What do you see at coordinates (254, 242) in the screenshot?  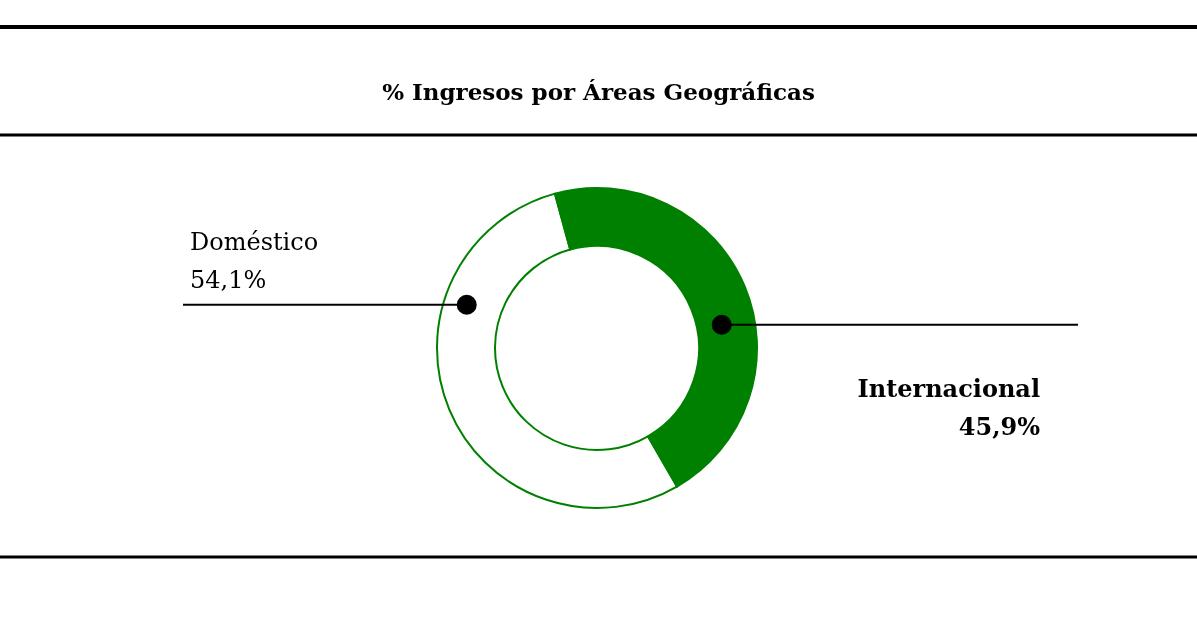 I see `slice-label: Doméstico` at bounding box center [254, 242].